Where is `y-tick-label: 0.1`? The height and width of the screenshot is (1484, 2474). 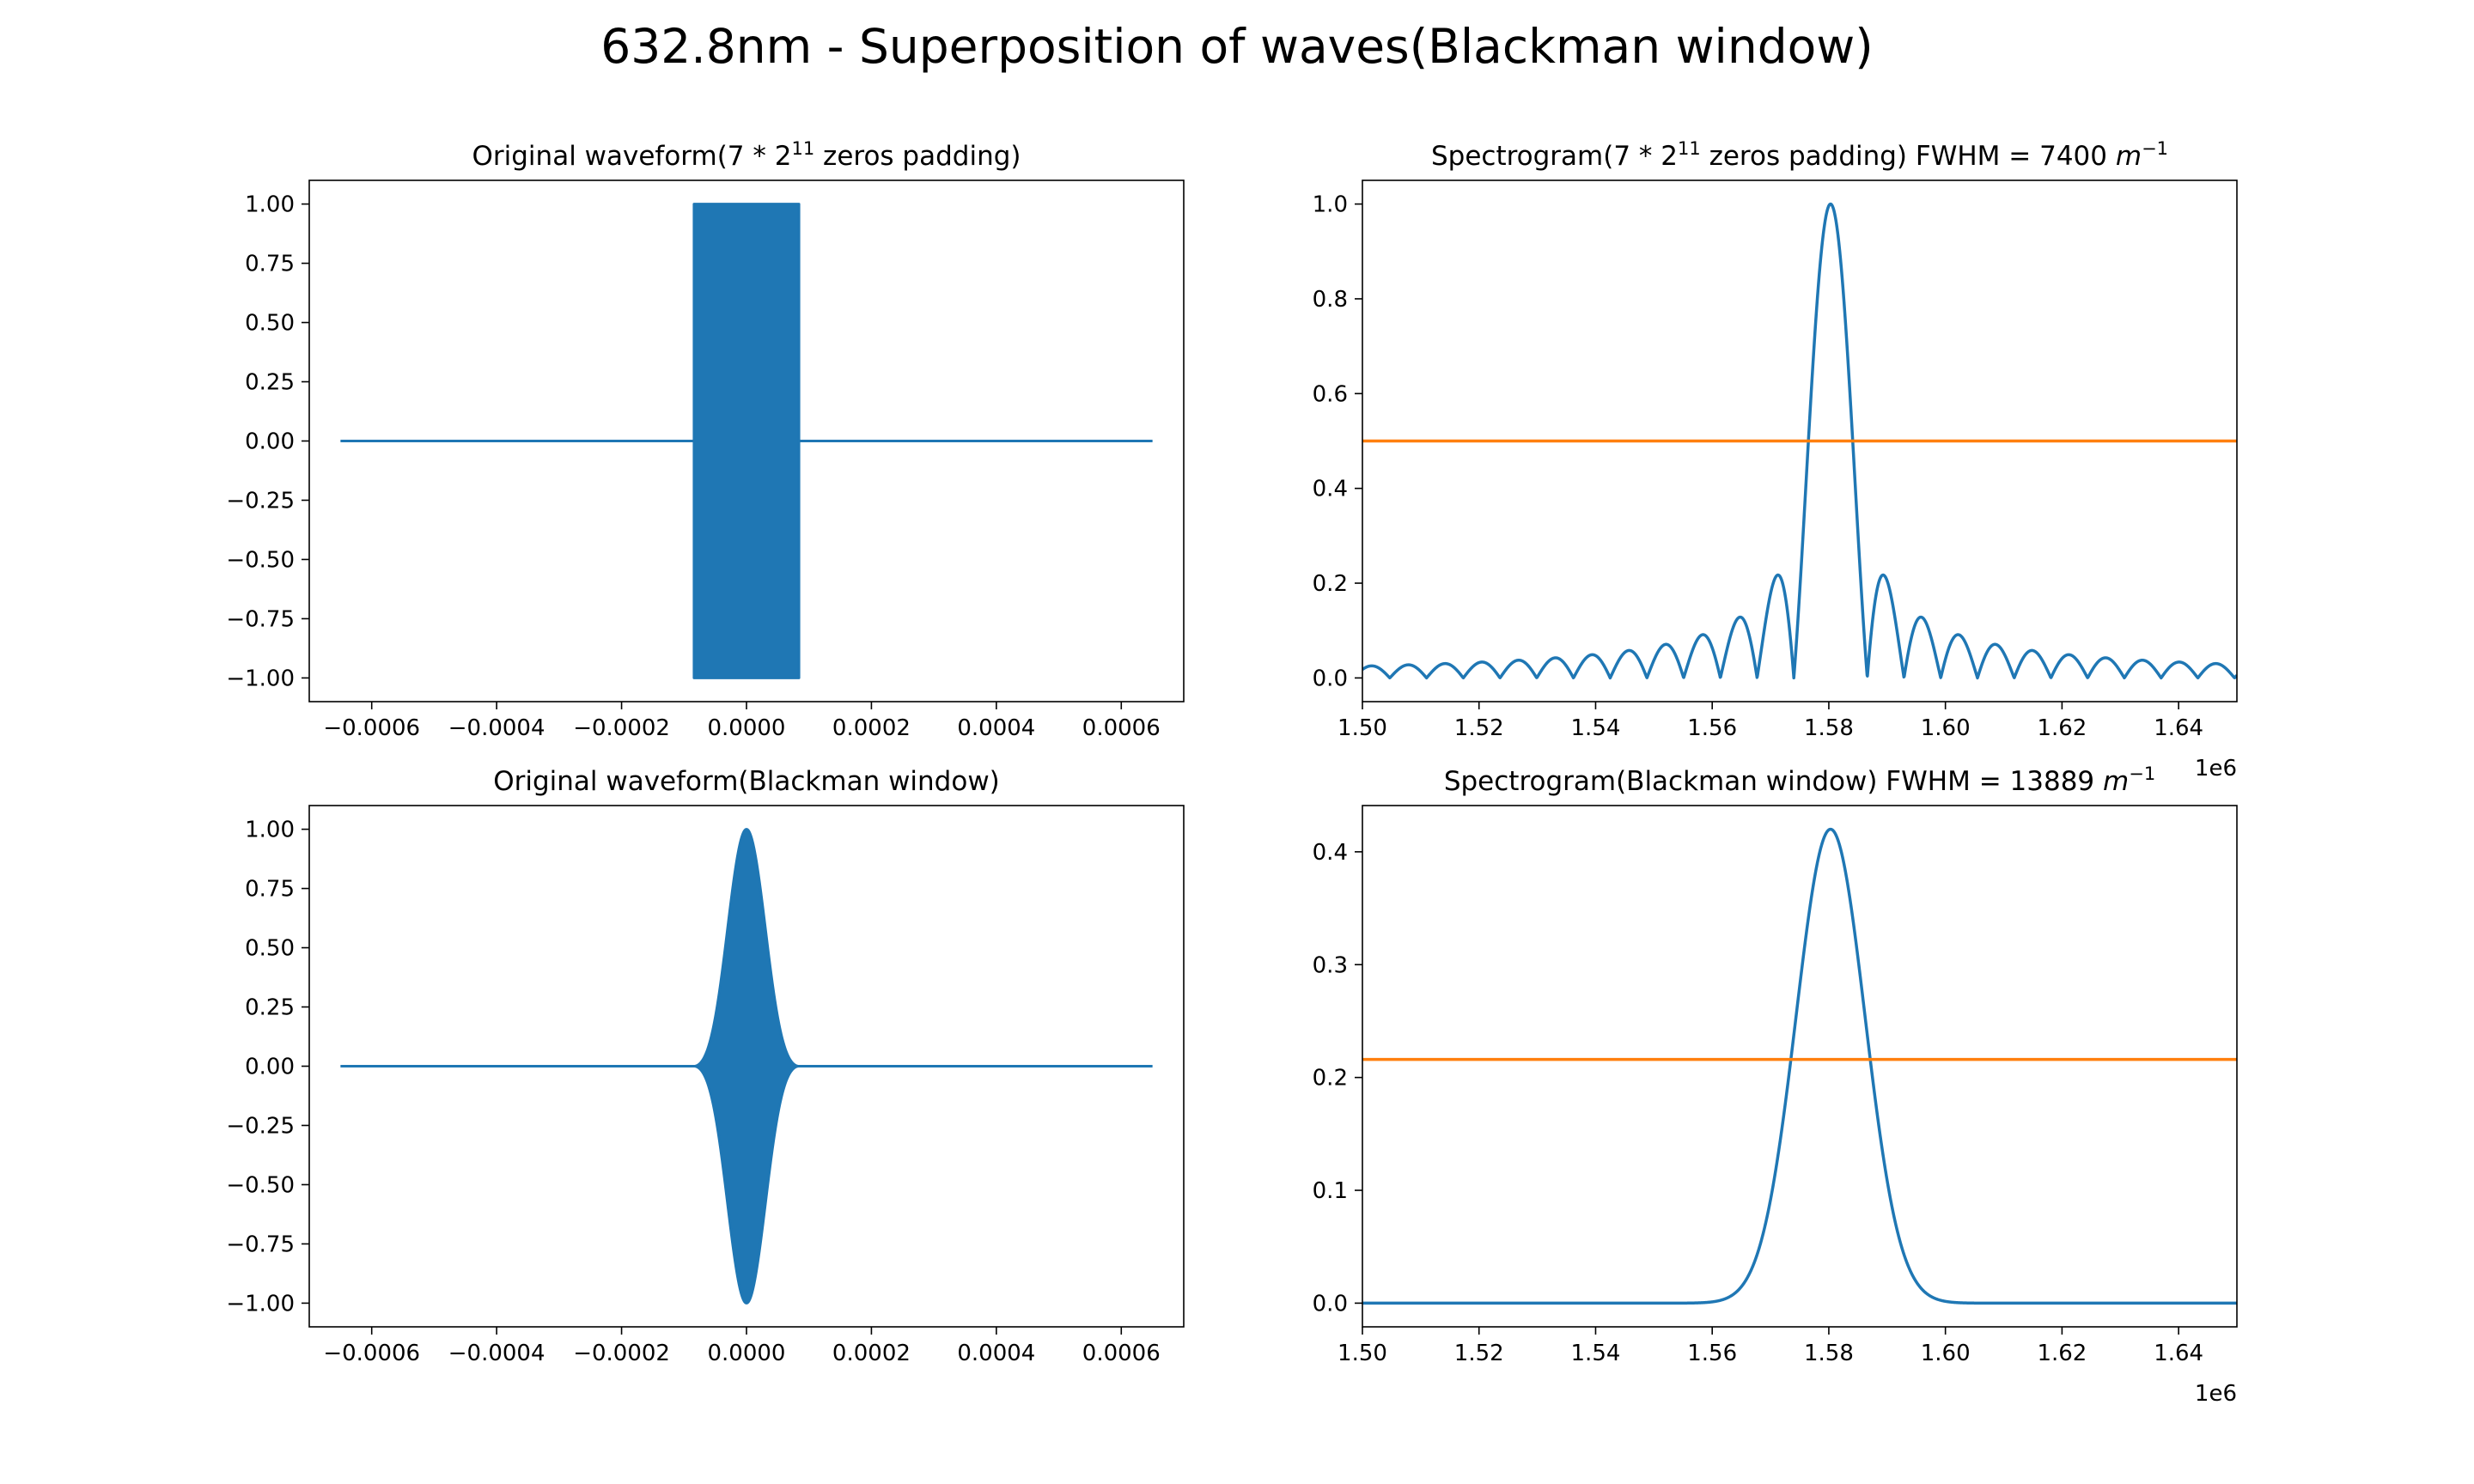 y-tick-label: 0.1 is located at coordinates (1330, 1191).